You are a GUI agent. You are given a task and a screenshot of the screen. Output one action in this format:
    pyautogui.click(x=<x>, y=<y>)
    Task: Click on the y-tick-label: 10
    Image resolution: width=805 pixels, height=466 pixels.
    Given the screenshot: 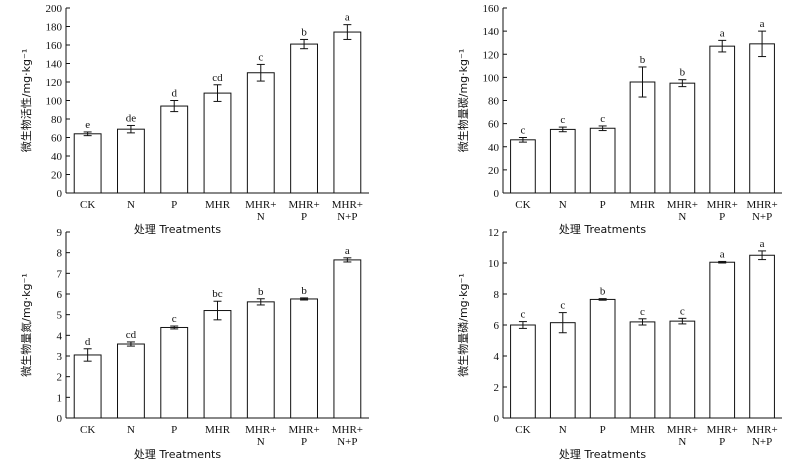 What is the action you would take?
    pyautogui.click(x=494, y=264)
    